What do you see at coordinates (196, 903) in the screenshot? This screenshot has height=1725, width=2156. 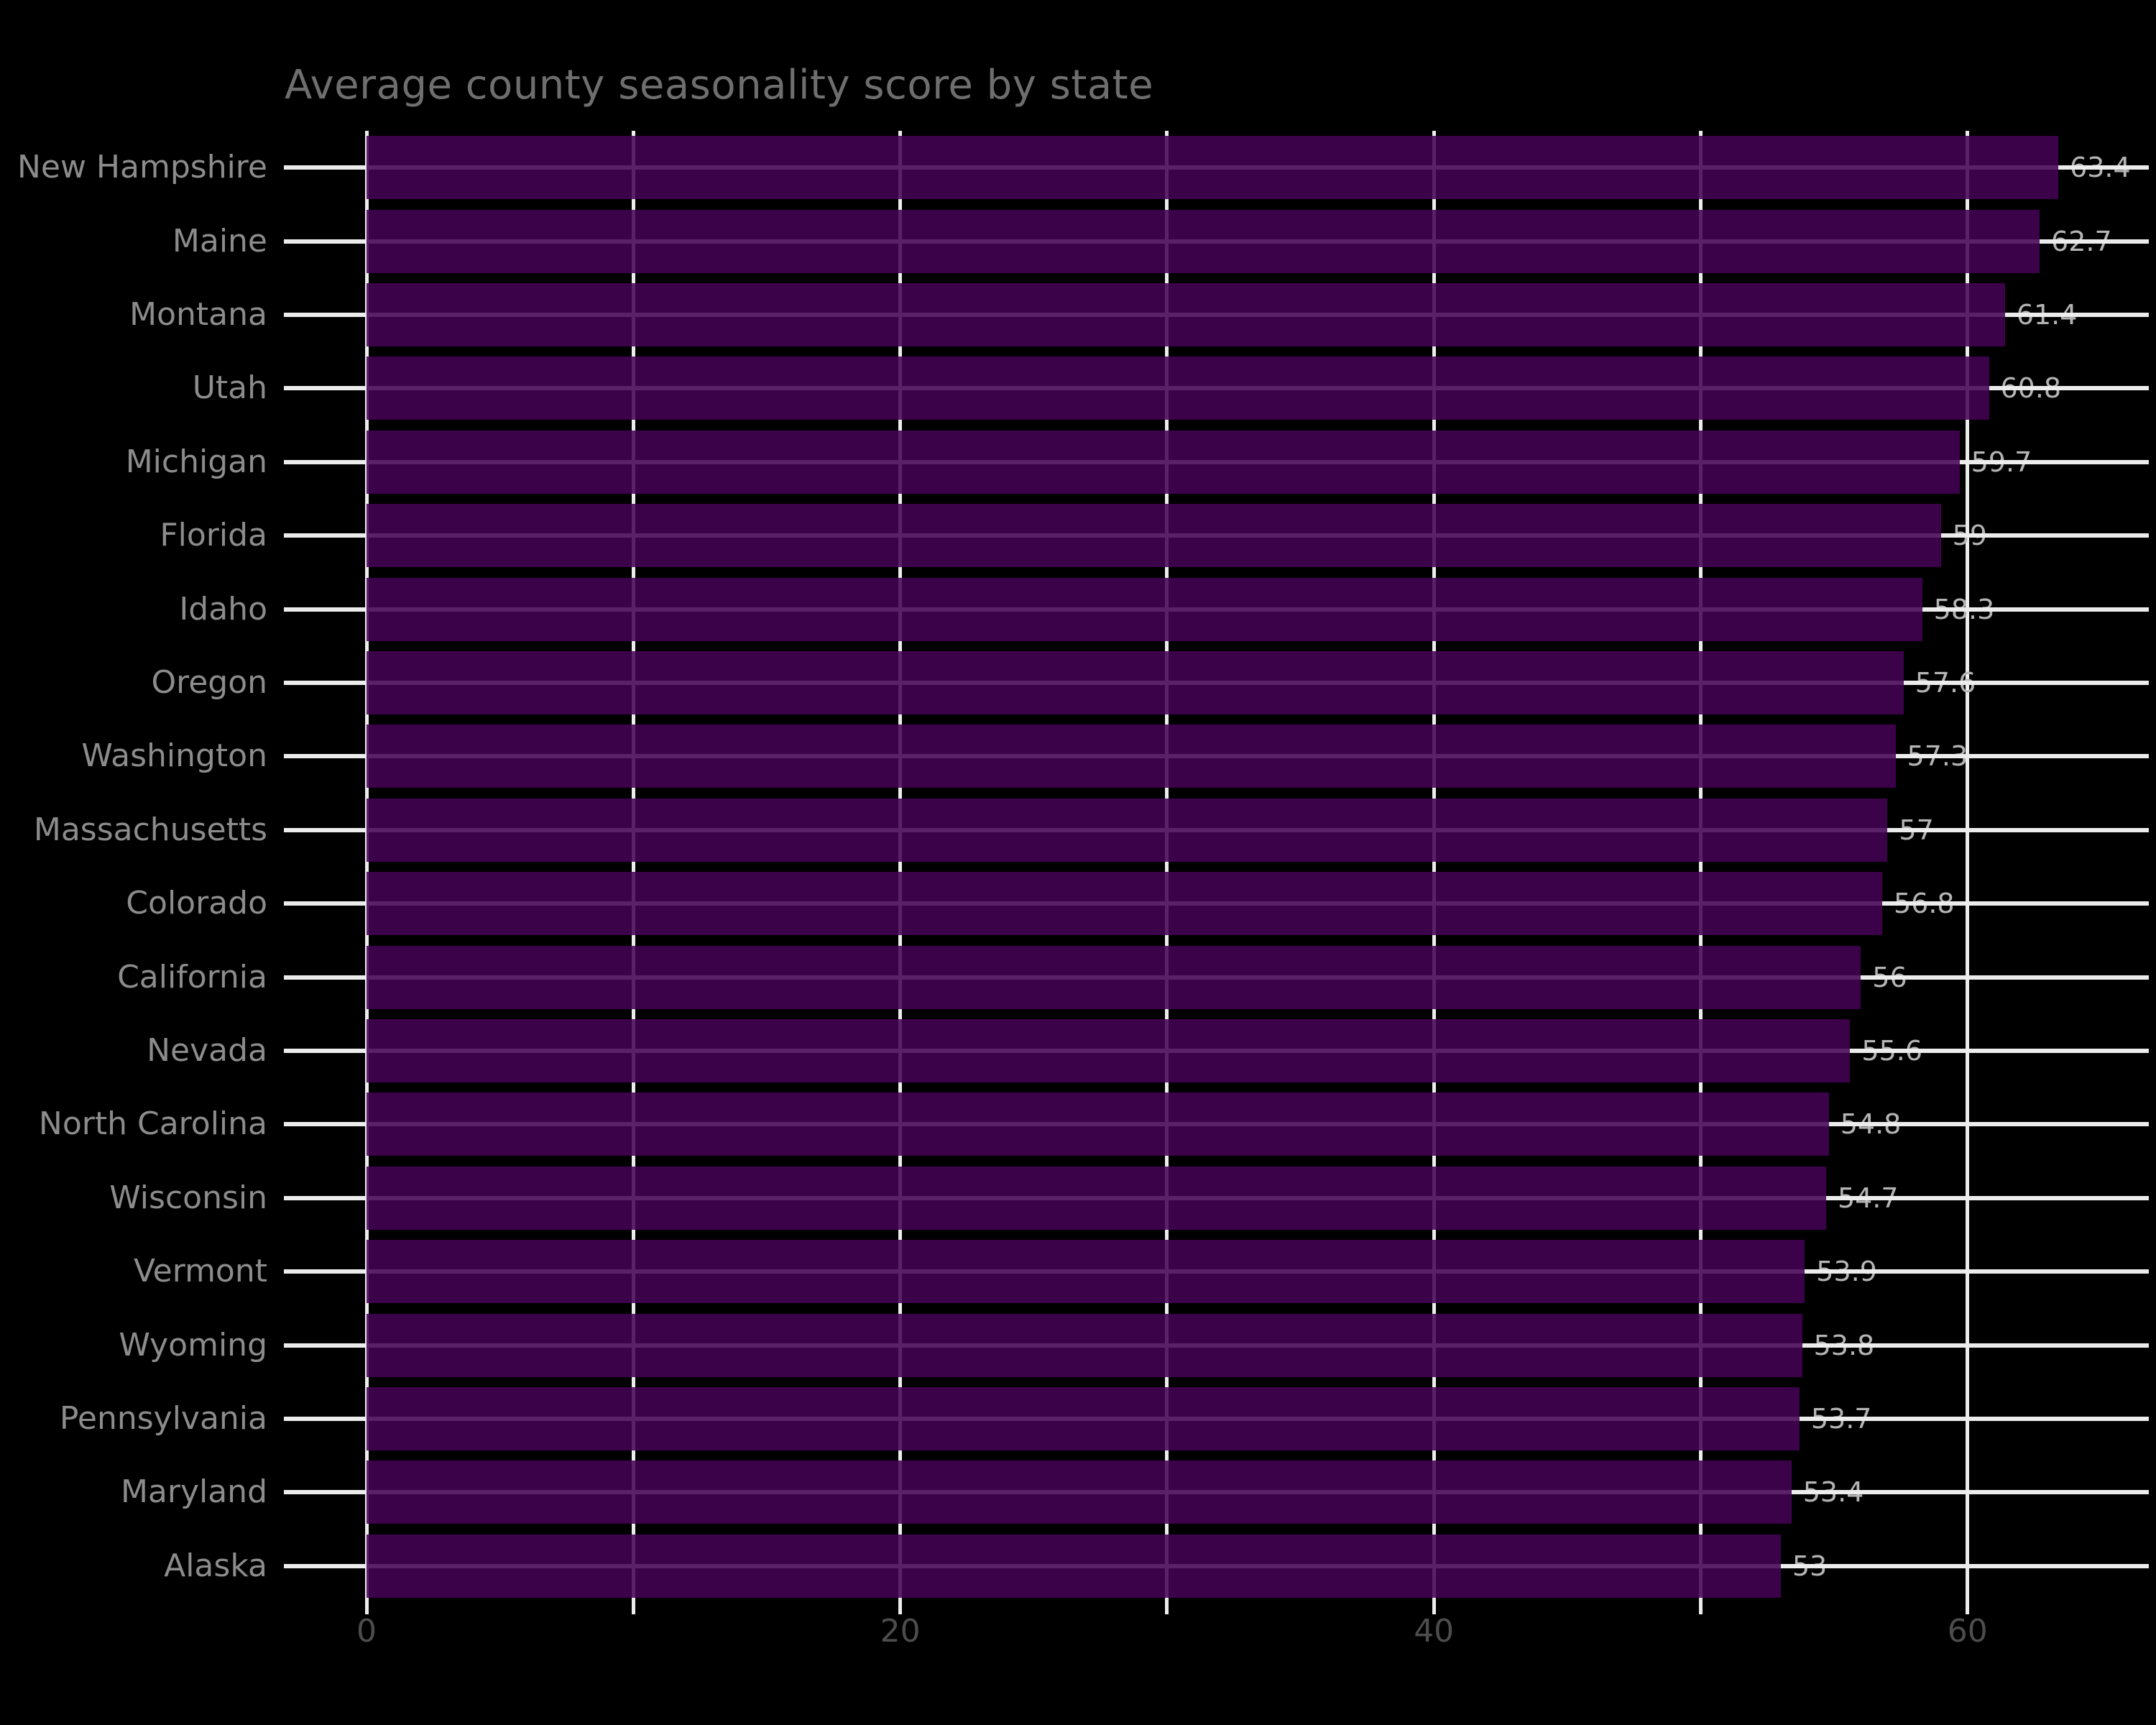 I see `y-axis-state-label: Colorado` at bounding box center [196, 903].